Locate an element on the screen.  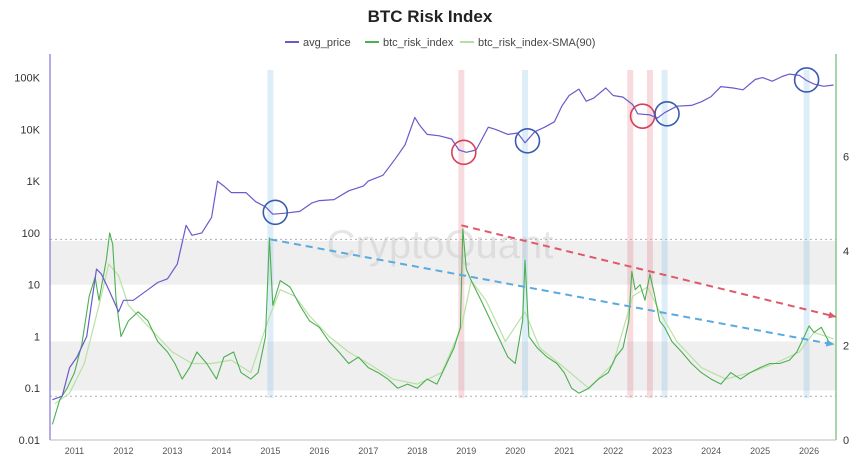
chart-title: BTC Risk Index is located at coordinates (430, 16).